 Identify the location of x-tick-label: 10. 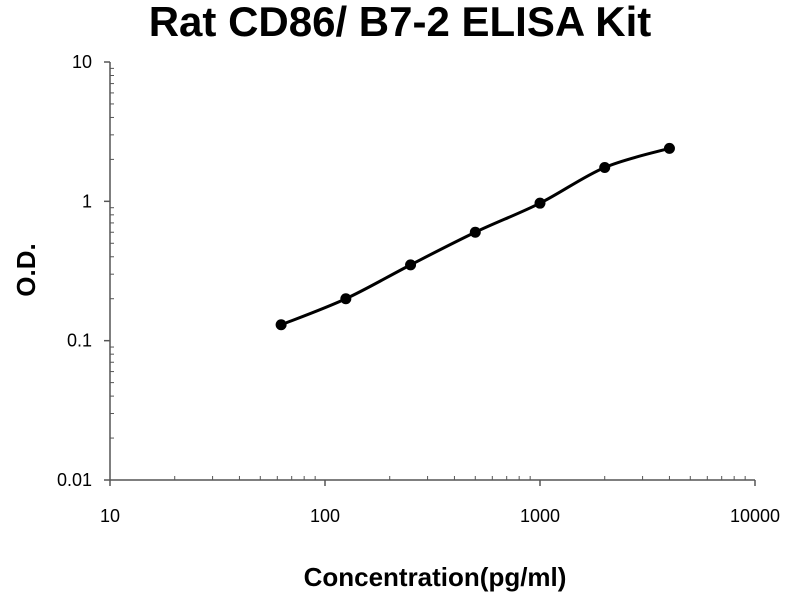
(110, 516).